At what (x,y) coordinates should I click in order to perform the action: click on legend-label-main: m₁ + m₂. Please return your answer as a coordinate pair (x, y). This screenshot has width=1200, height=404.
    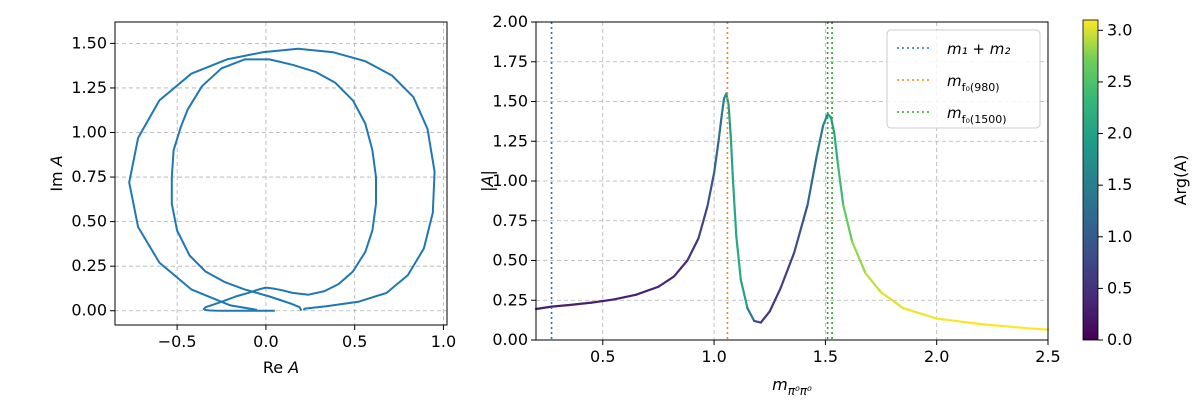
    Looking at the image, I should click on (978, 49).